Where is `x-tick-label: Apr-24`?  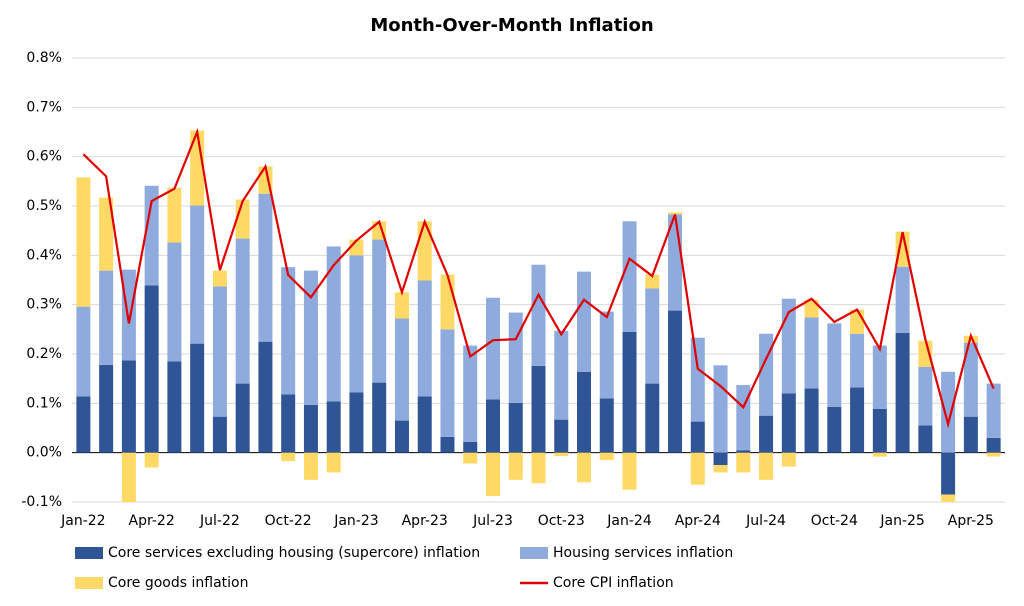
x-tick-label: Apr-24 is located at coordinates (698, 521).